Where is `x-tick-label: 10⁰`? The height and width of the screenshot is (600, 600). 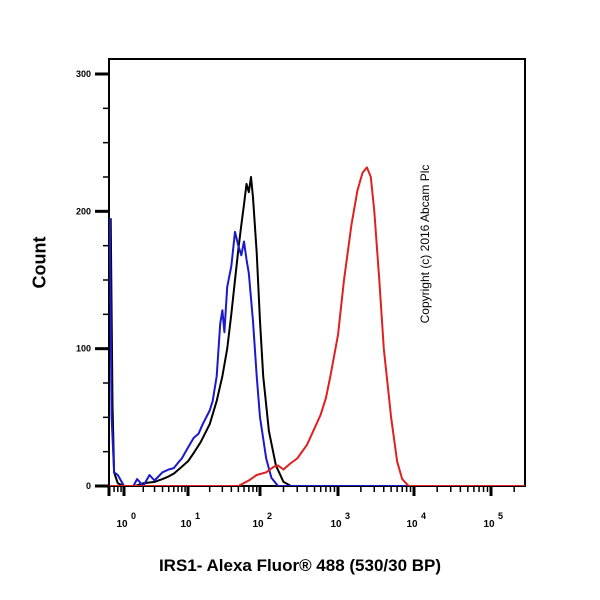
x-tick-label: 10⁰ is located at coordinates (126, 520).